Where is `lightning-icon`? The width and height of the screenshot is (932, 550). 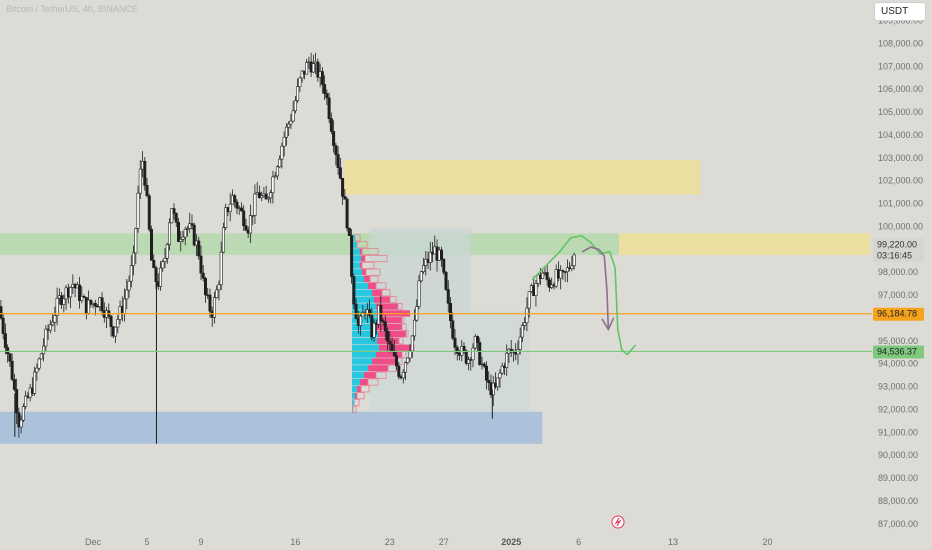 lightning-icon is located at coordinates (618, 522).